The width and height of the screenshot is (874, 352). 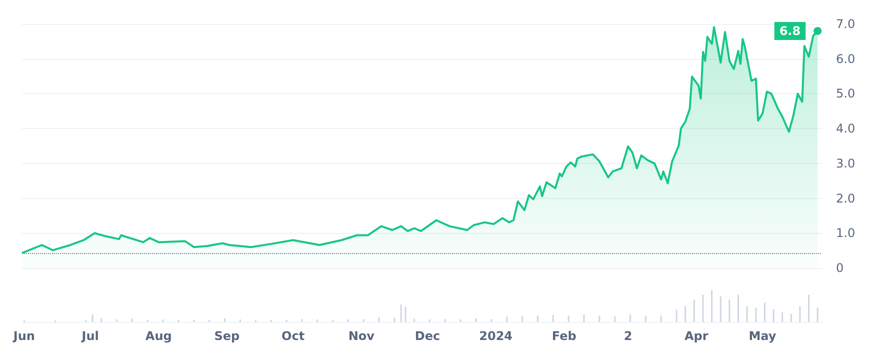 I want to click on y-tick-label: 6.0, so click(x=846, y=59).